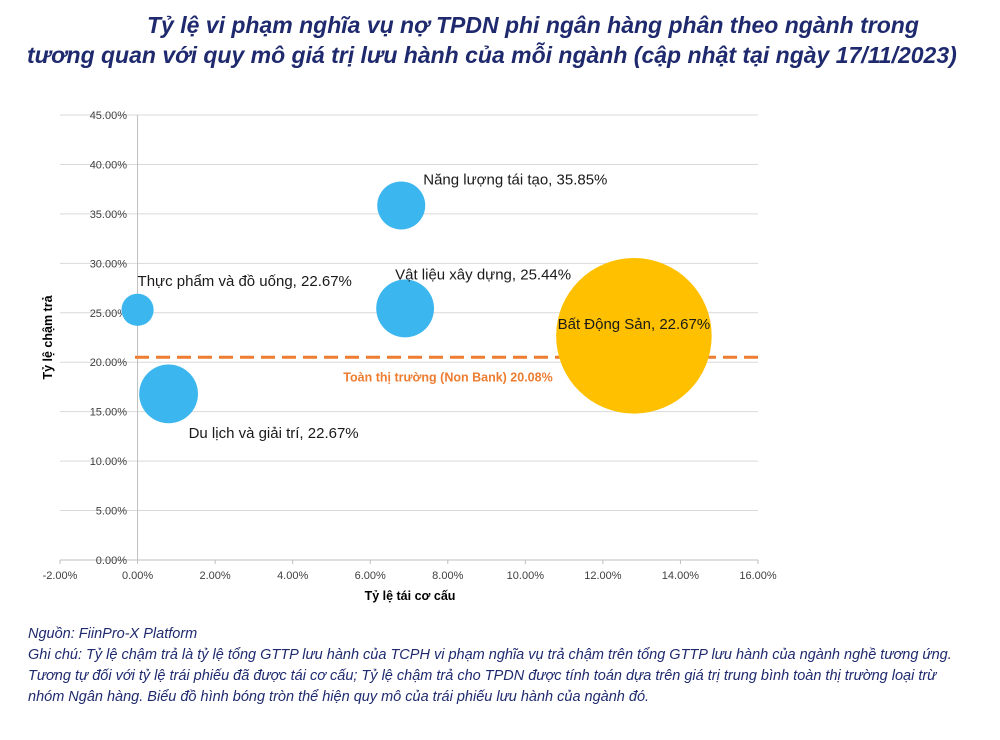 The height and width of the screenshot is (740, 1000). What do you see at coordinates (515, 179) in the screenshot?
I see `bubble-label: Năng lượng tái tạo, 35.85%` at bounding box center [515, 179].